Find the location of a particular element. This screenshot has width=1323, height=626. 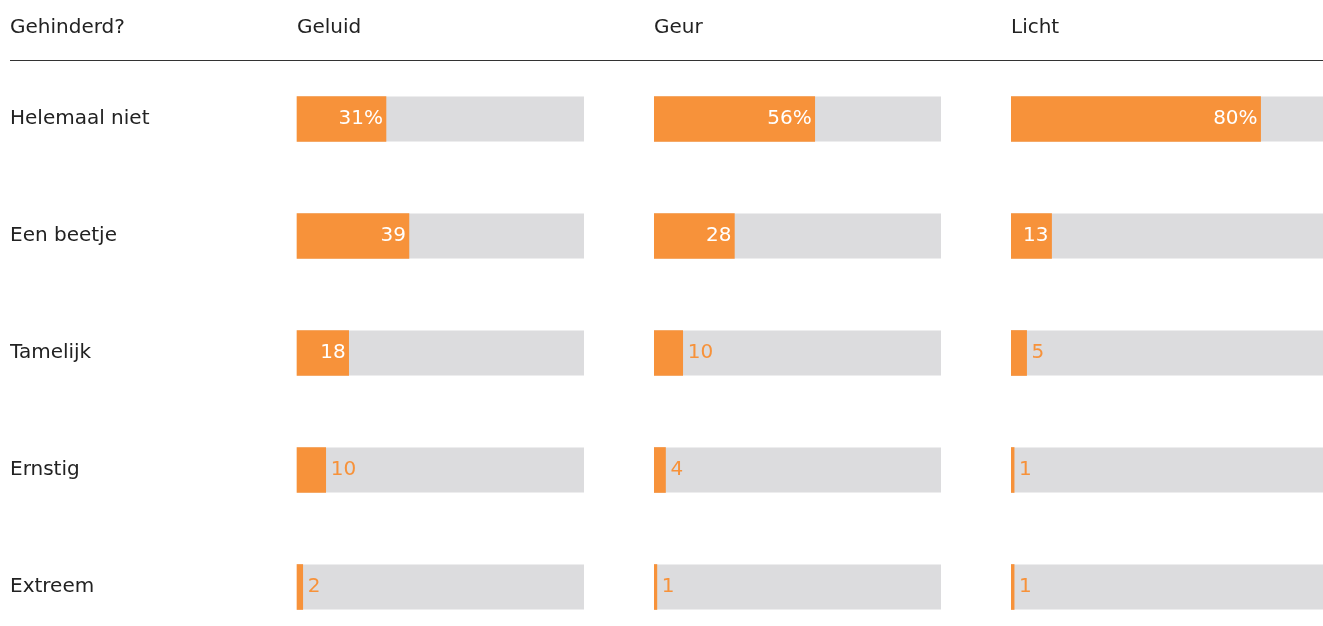

data-label: 2 is located at coordinates (314, 585).